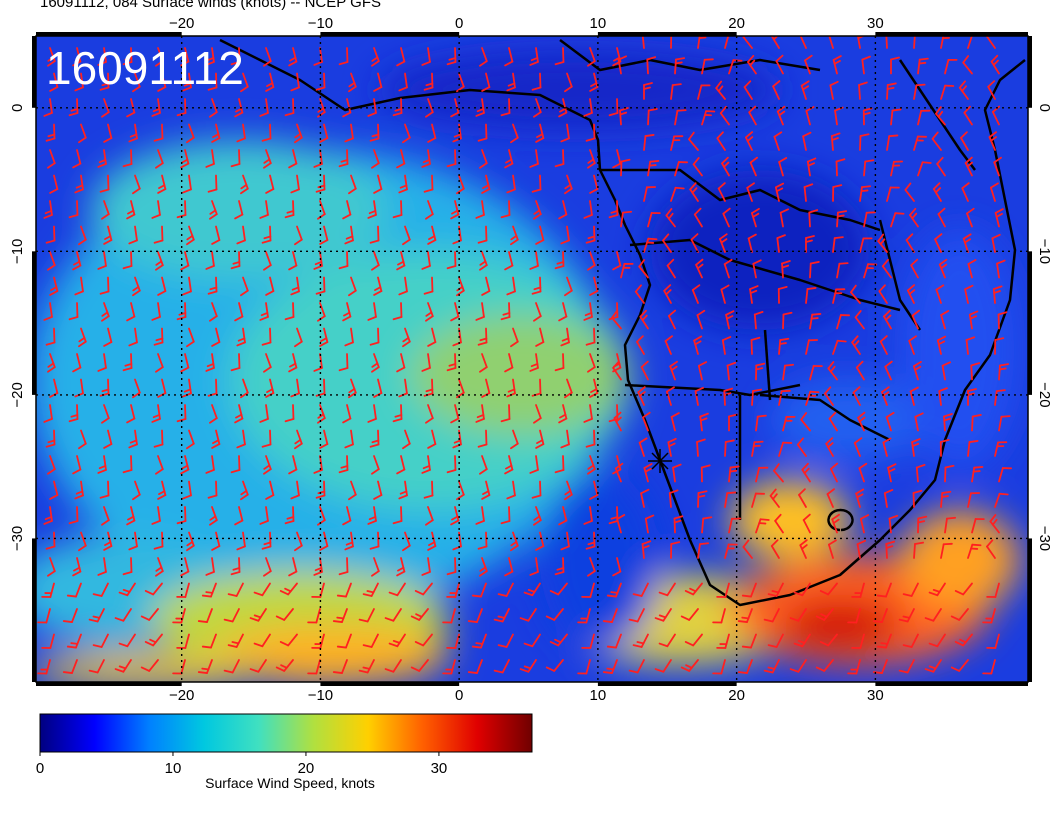  What do you see at coordinates (736, 23) in the screenshot?
I see `lon-label-top: 20` at bounding box center [736, 23].